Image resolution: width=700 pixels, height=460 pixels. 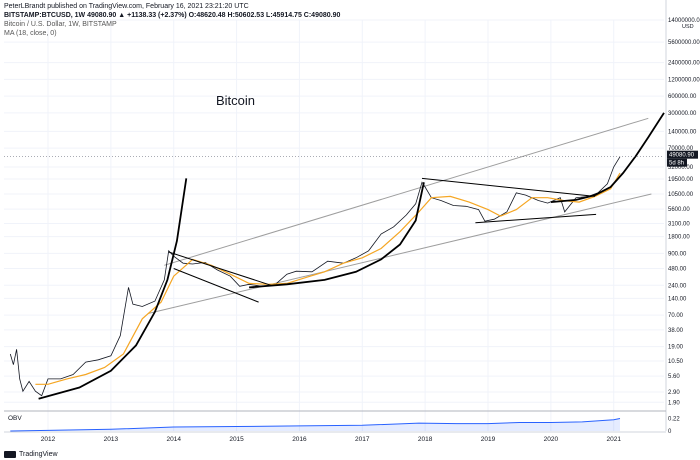 What do you see at coordinates (30, 33) in the screenshot?
I see `ma-legend: MA (18, close, 0)` at bounding box center [30, 33].